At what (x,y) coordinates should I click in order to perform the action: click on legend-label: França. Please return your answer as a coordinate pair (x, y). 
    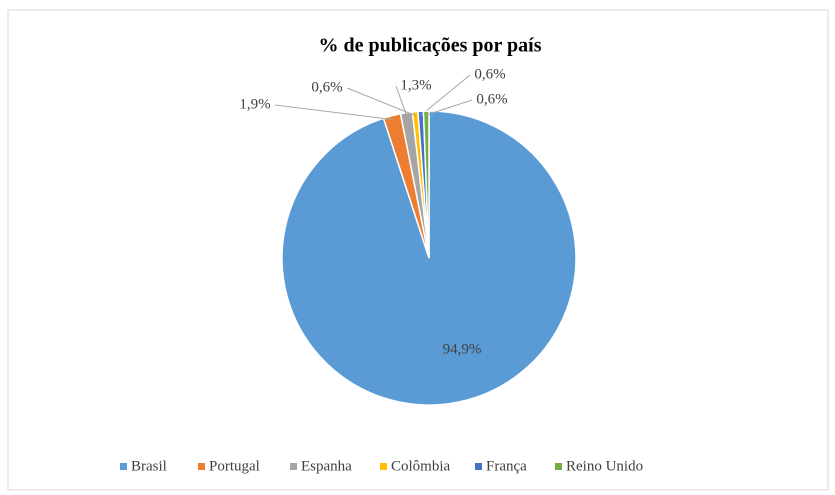
    Looking at the image, I should click on (506, 466).